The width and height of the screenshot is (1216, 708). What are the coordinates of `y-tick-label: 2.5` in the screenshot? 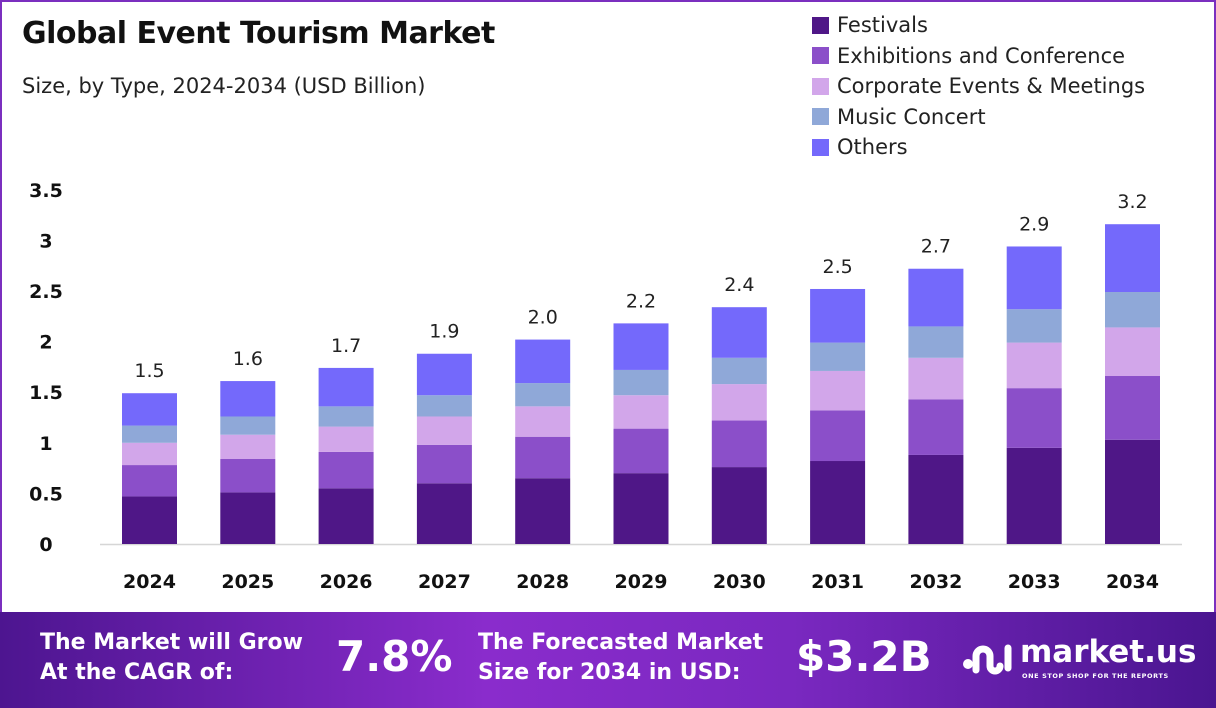 It's located at (46, 292).